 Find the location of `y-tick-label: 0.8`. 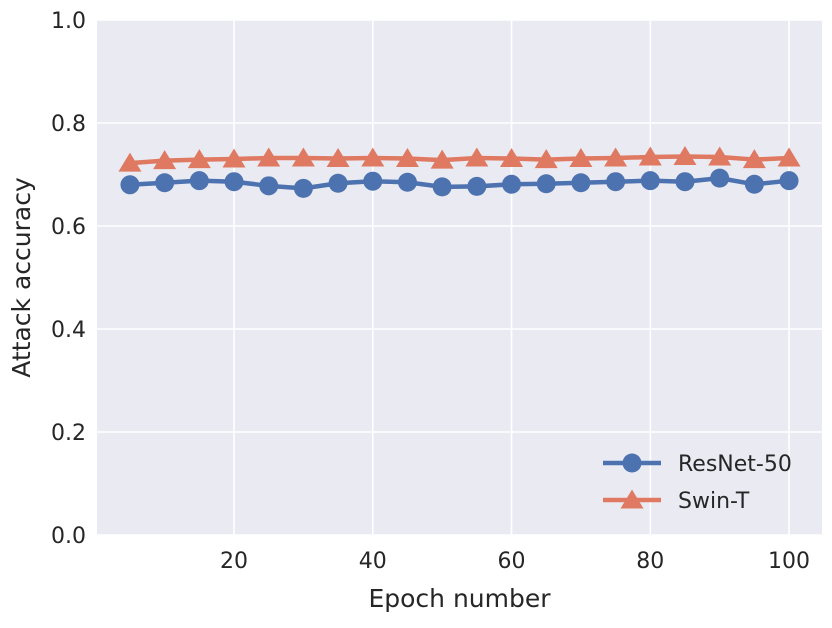

y-tick-label: 0.8 is located at coordinates (68, 124).